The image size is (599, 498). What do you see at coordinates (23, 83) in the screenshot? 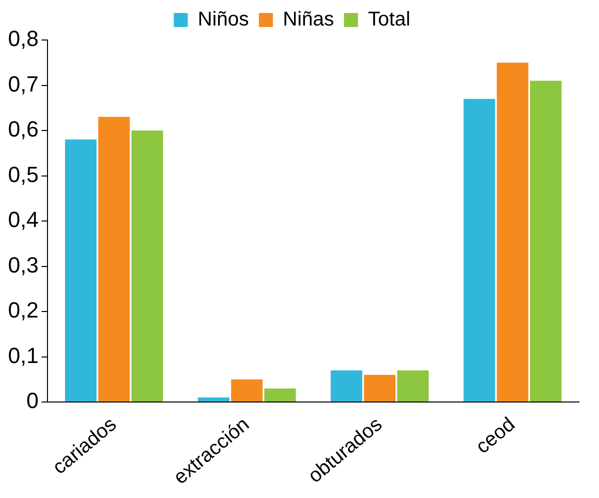
I see `y-tick-label: 0,7` at bounding box center [23, 83].